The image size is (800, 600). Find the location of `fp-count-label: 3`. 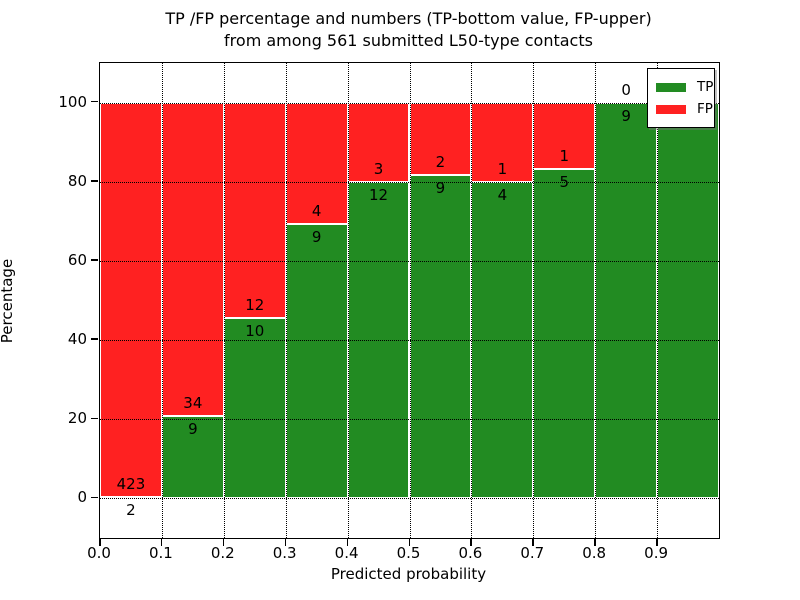

fp-count-label: 3 is located at coordinates (378, 168).